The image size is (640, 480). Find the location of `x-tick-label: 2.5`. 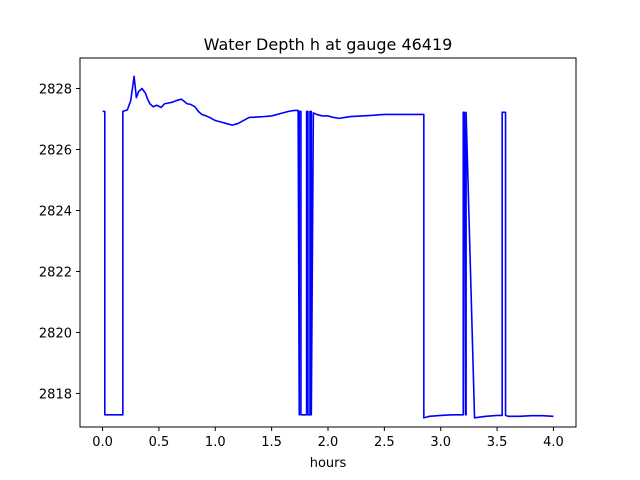

x-tick-label: 2.5 is located at coordinates (384, 442).